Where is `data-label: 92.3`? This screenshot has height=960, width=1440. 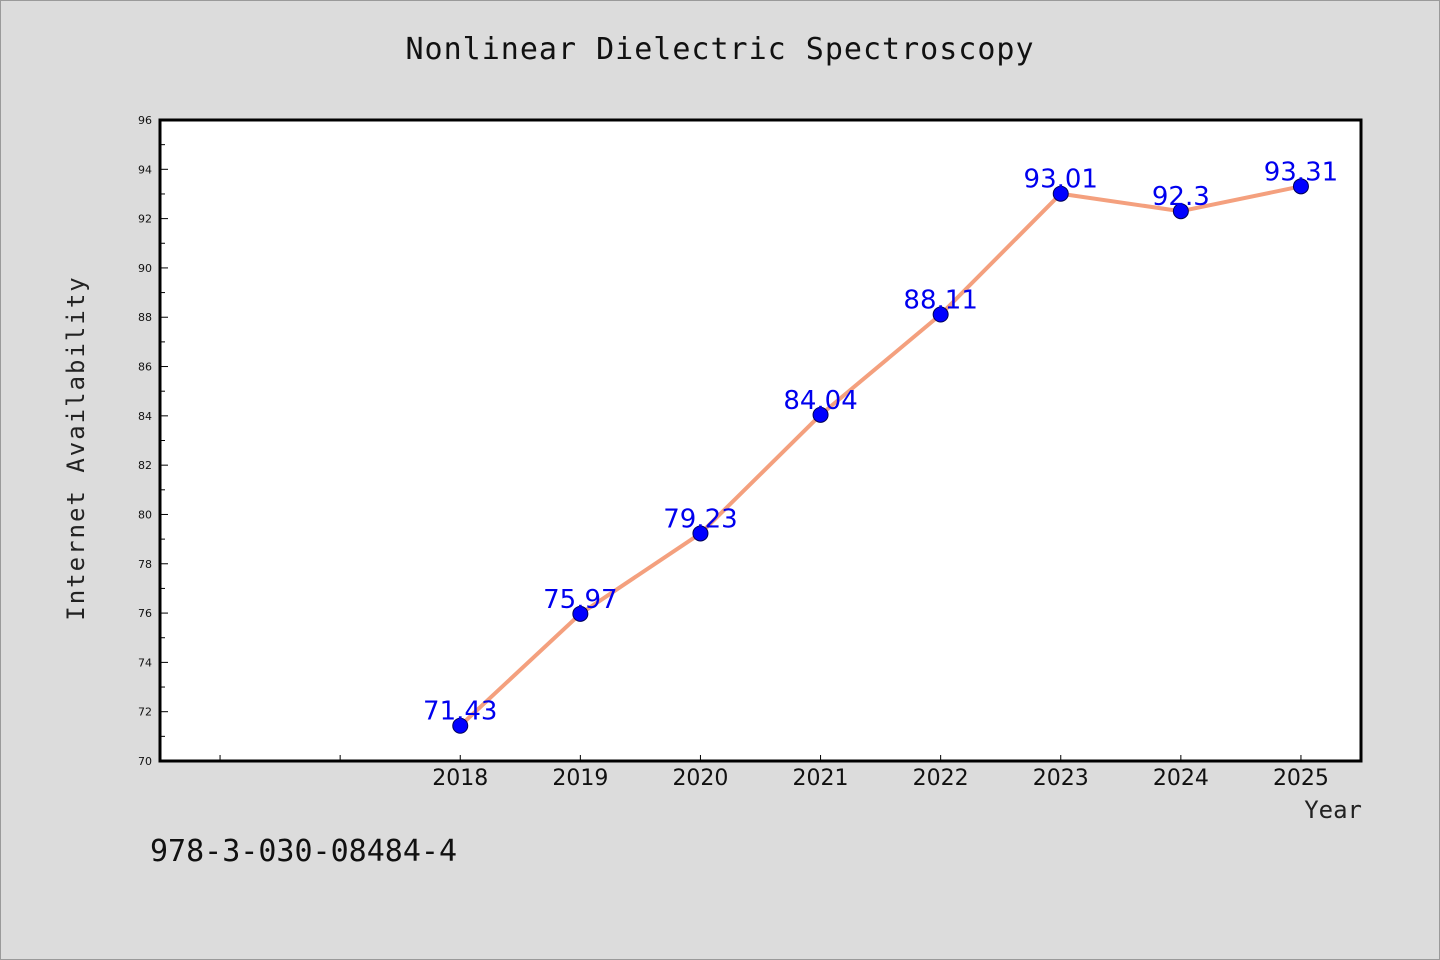
data-label: 92.3 is located at coordinates (1181, 197).